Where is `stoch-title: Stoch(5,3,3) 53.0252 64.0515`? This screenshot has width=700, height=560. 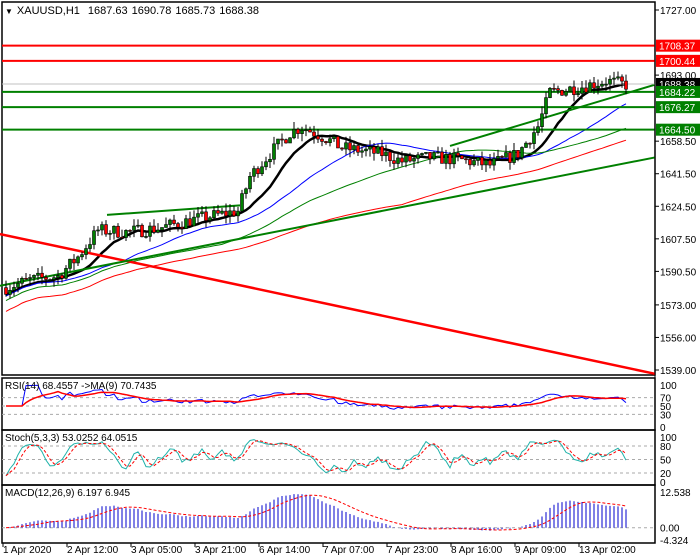 stoch-title: Stoch(5,3,3) 53.0252 64.0515 is located at coordinates (71, 438).